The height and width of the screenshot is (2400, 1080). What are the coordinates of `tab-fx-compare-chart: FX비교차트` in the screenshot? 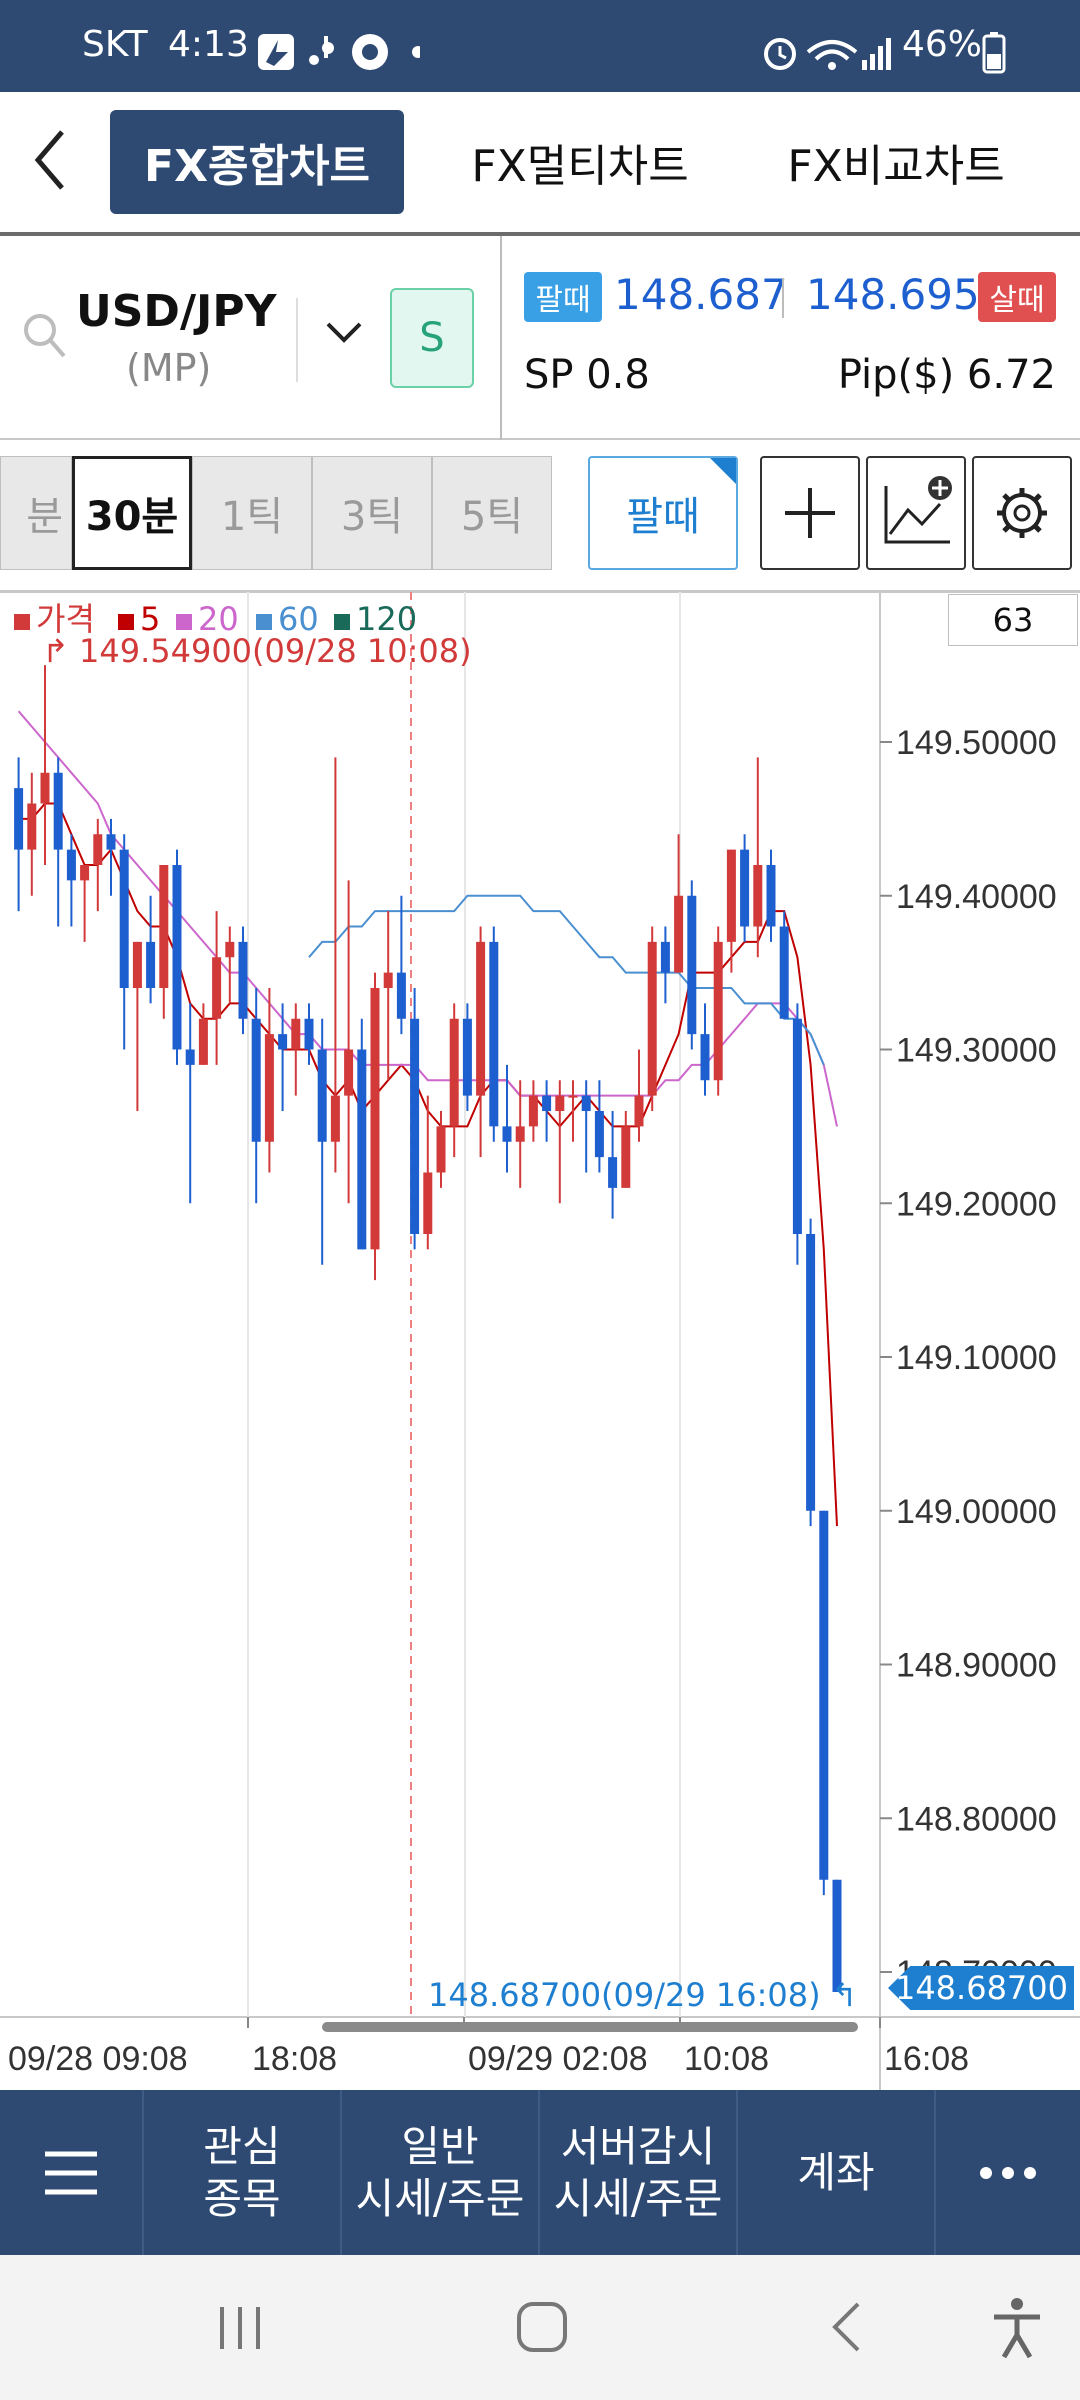 It's located at (896, 166).